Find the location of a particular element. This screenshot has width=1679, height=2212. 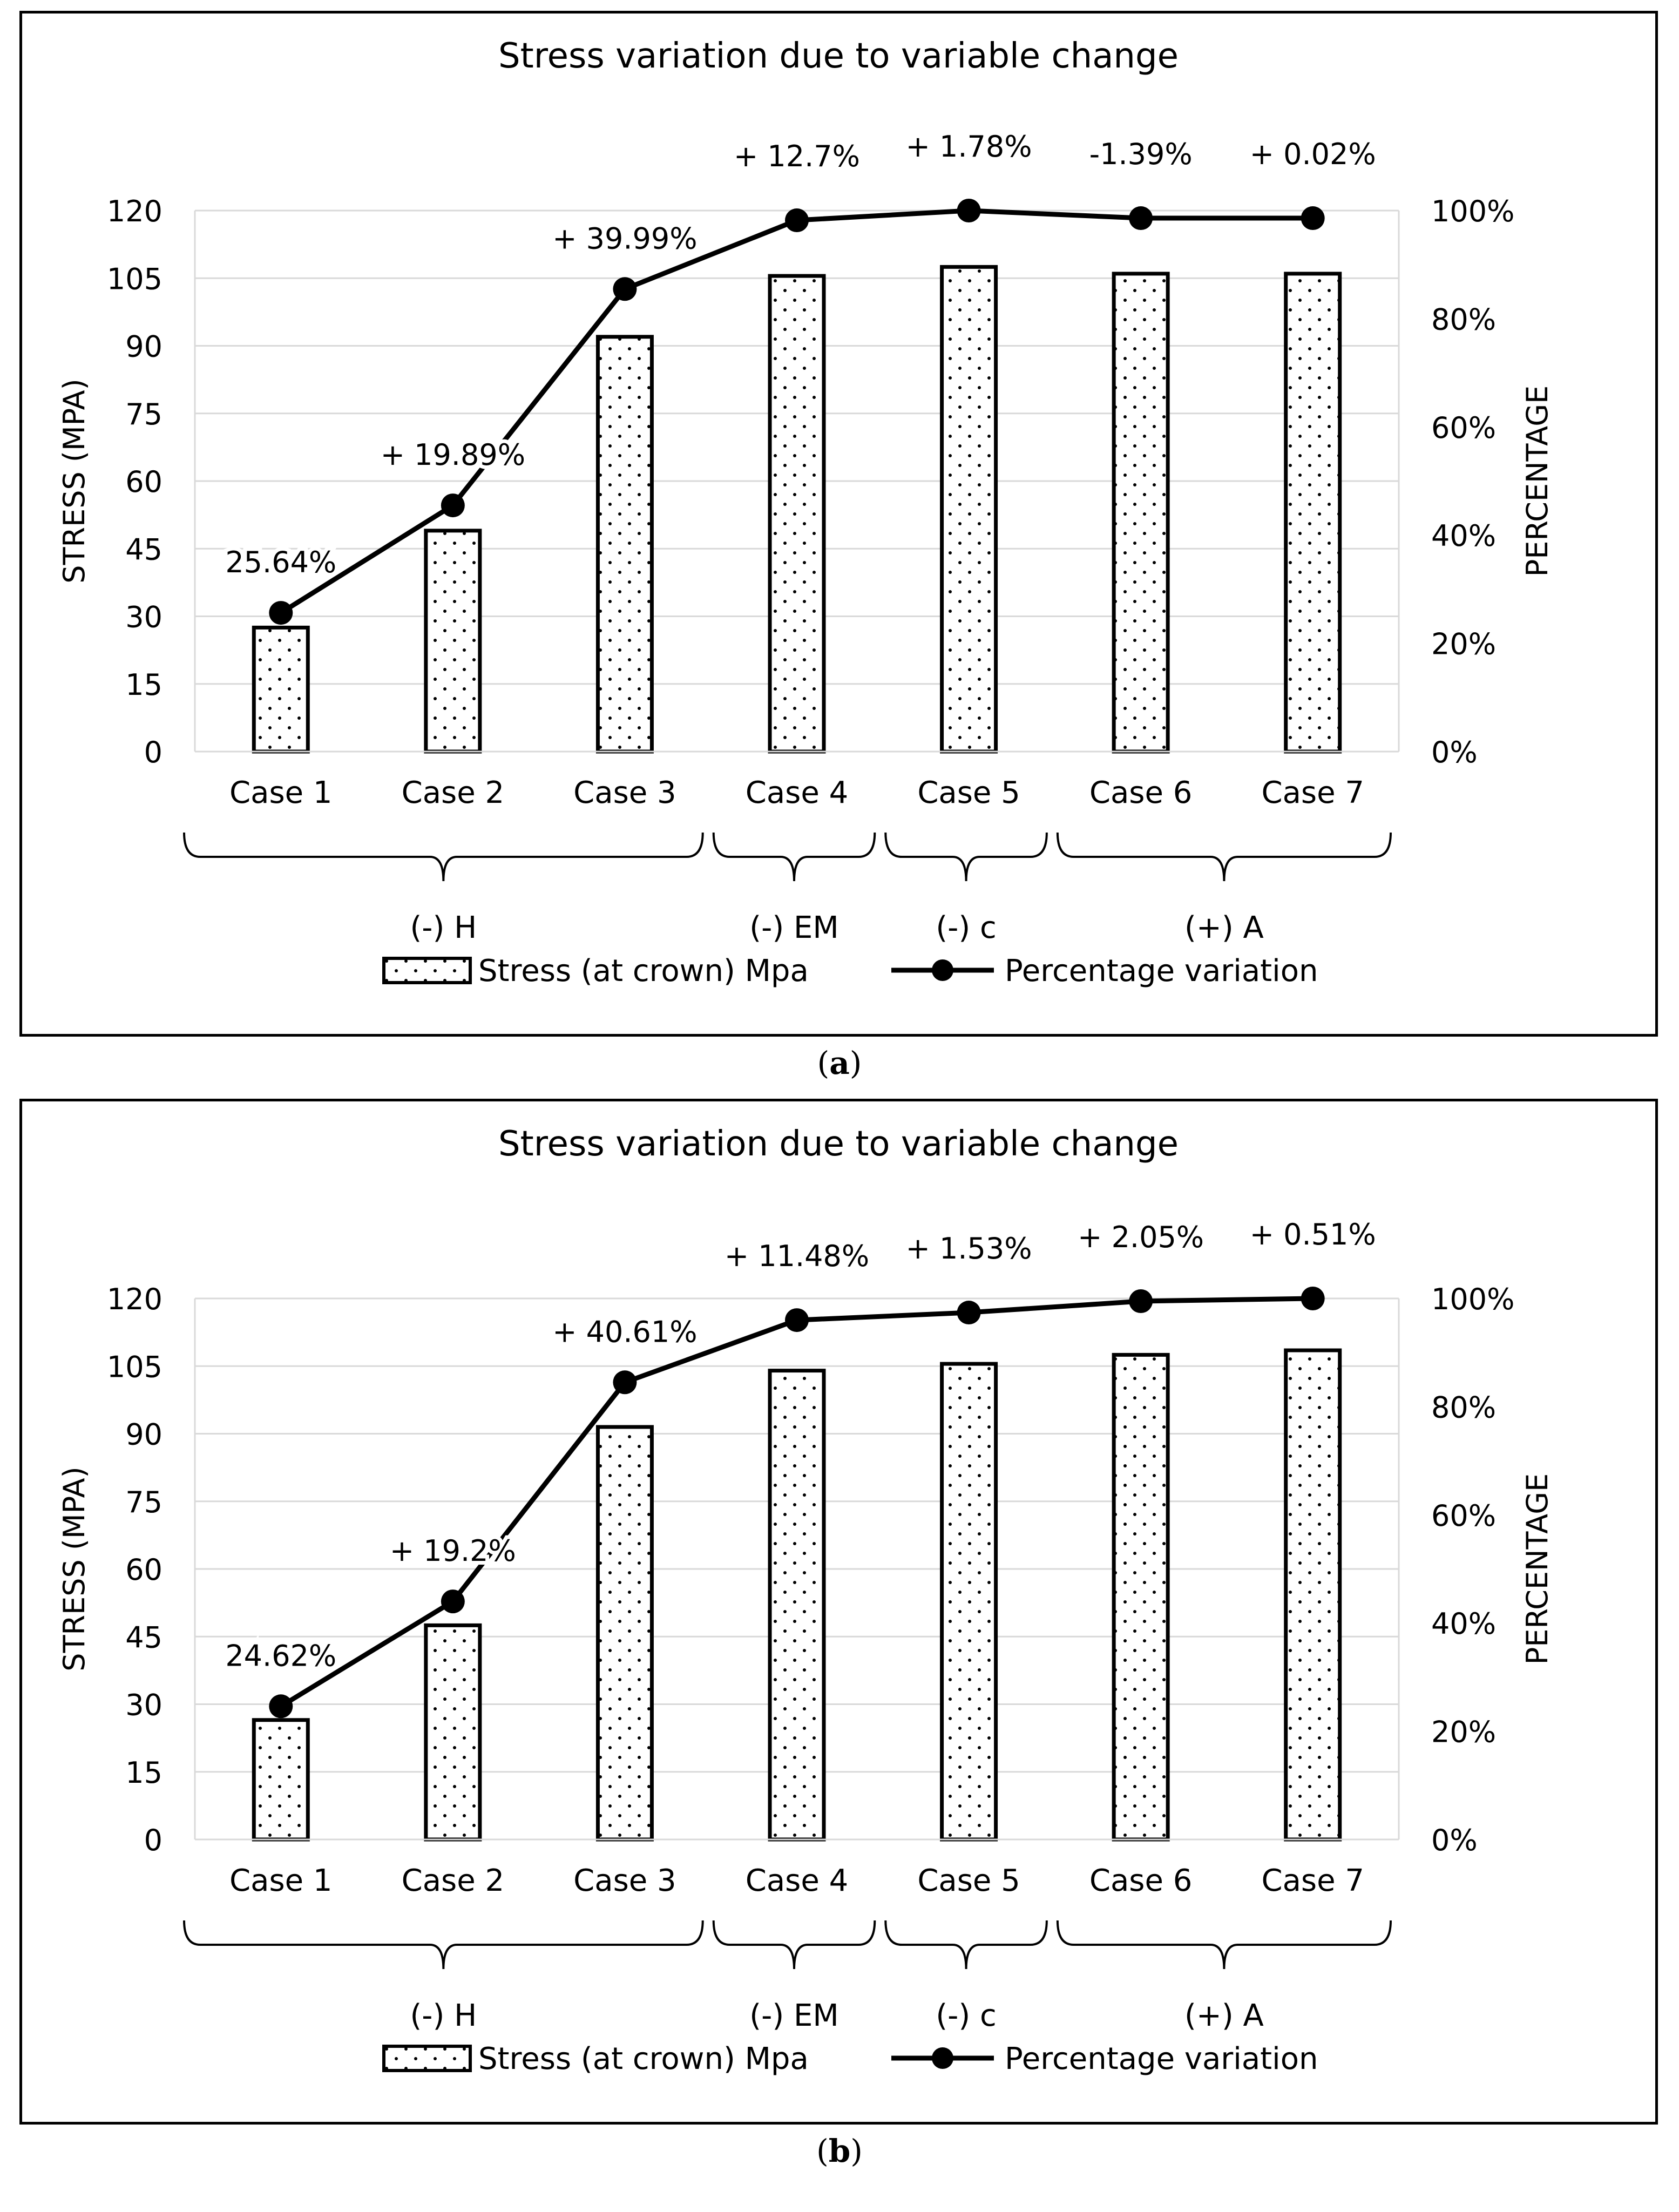

data-label: + 19.89% is located at coordinates (453, 455).